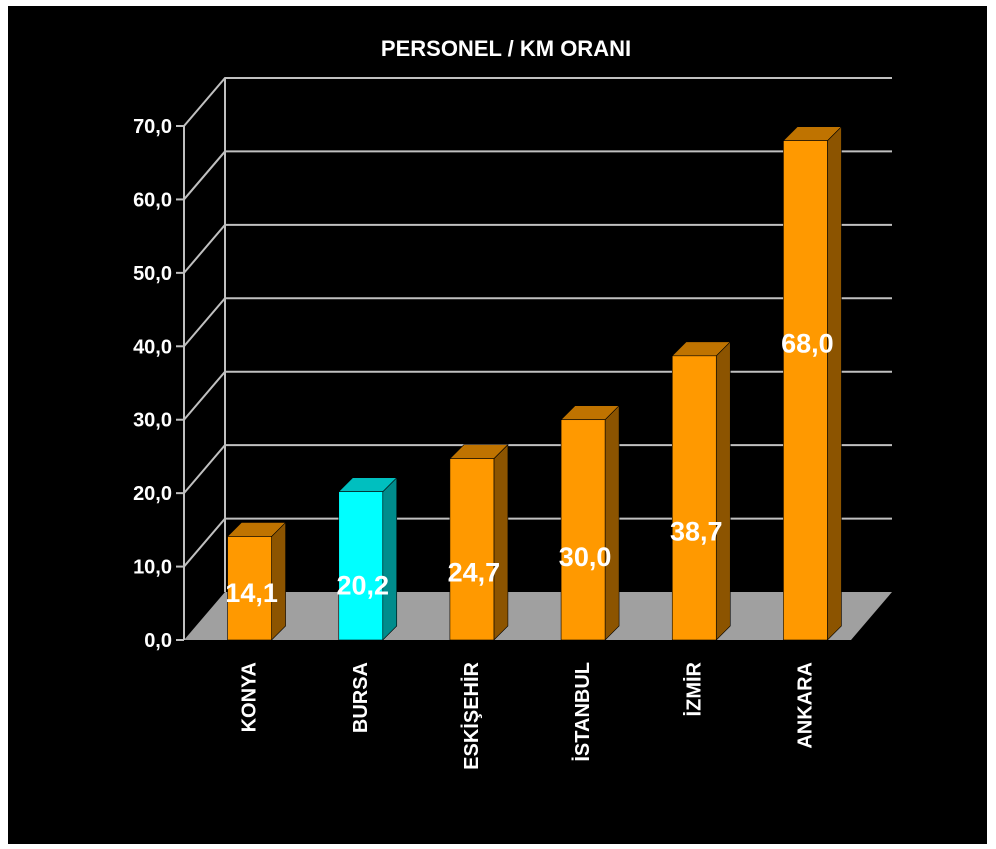  I want to click on y-tick-label: 0,0, so click(158, 641).